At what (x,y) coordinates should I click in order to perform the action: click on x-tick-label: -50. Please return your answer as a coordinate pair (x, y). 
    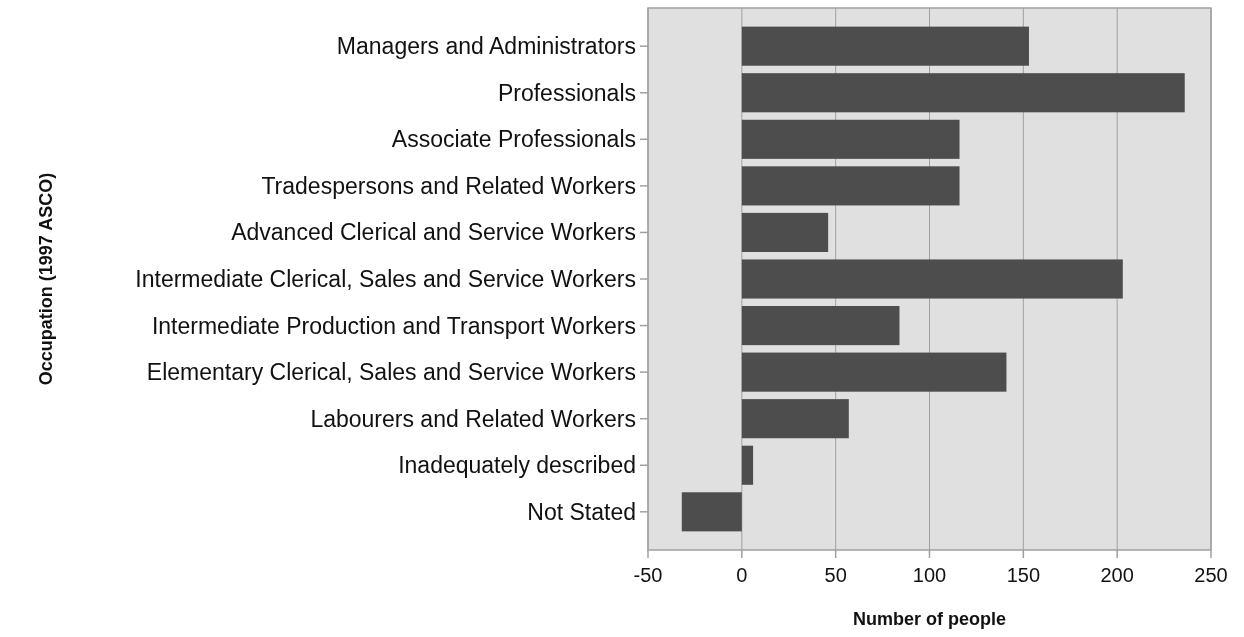
    Looking at the image, I should click on (648, 575).